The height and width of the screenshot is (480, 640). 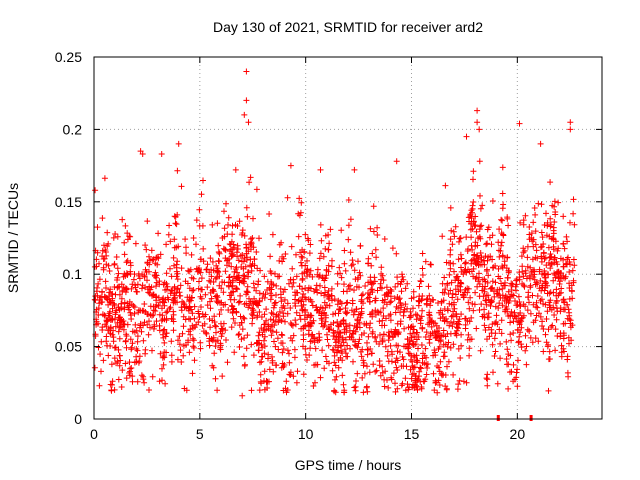 What do you see at coordinates (306, 434) in the screenshot?
I see `x-tick-label: 10` at bounding box center [306, 434].